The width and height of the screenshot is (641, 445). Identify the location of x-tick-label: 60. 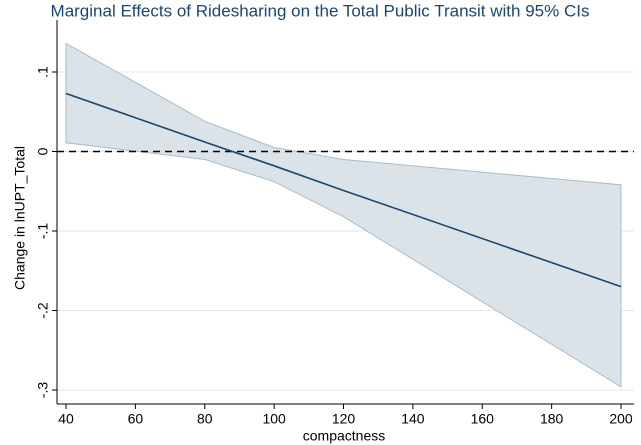
(136, 419).